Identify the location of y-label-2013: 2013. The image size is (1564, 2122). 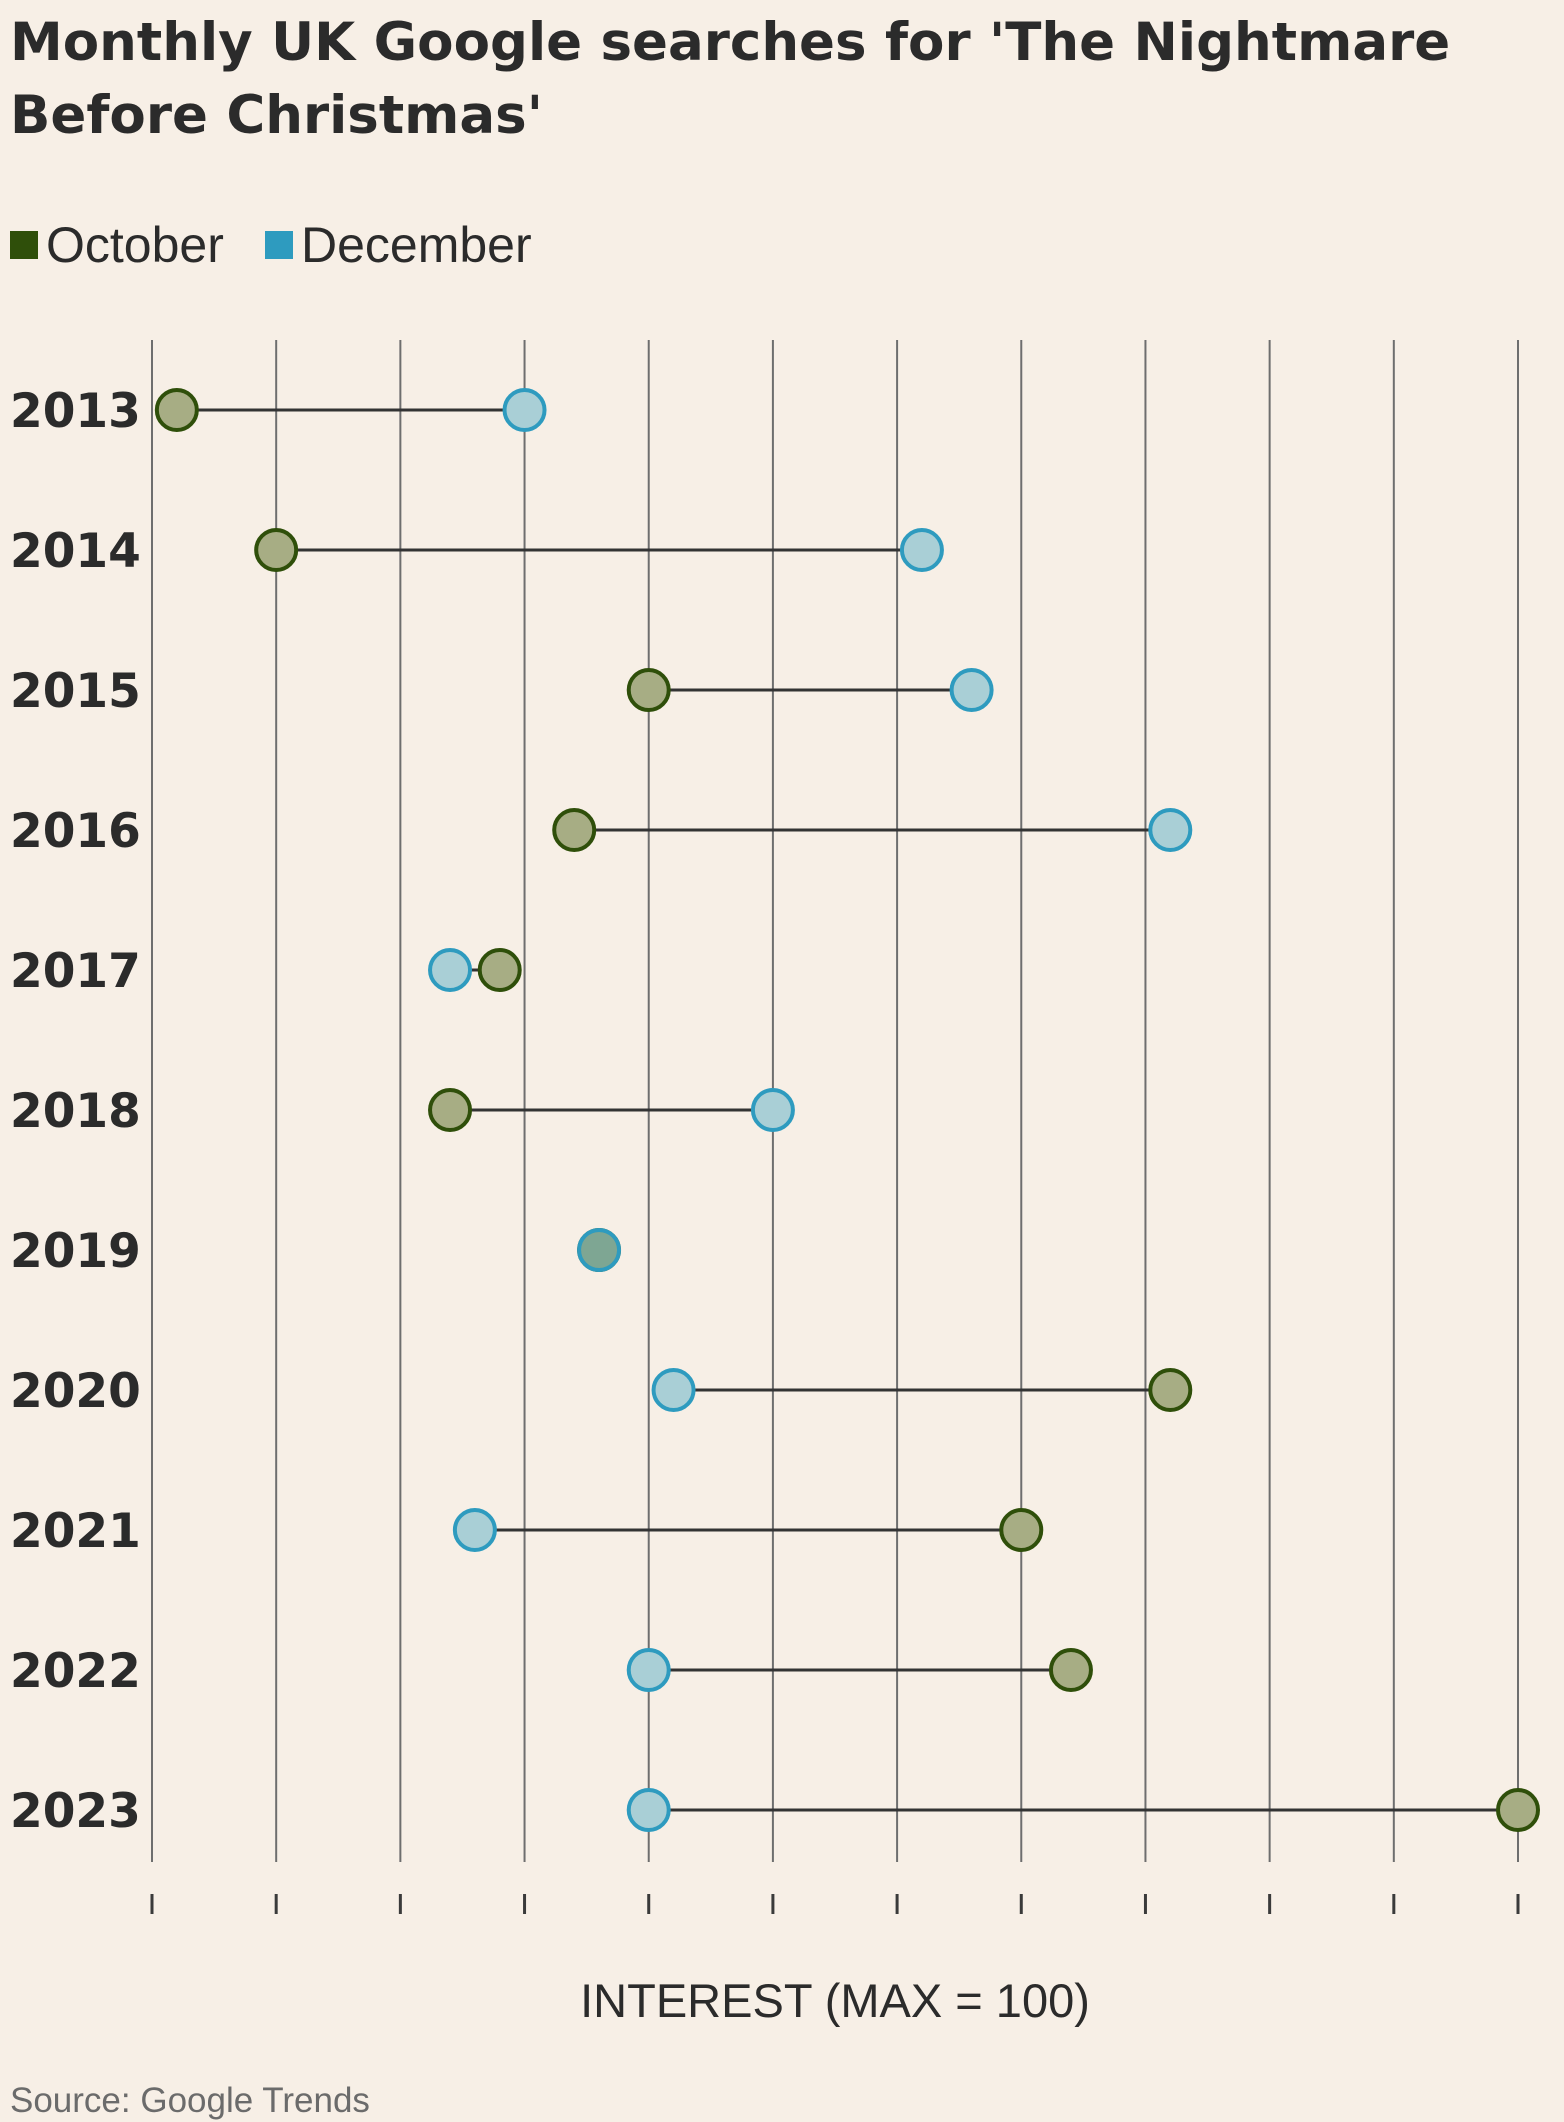
(75, 411).